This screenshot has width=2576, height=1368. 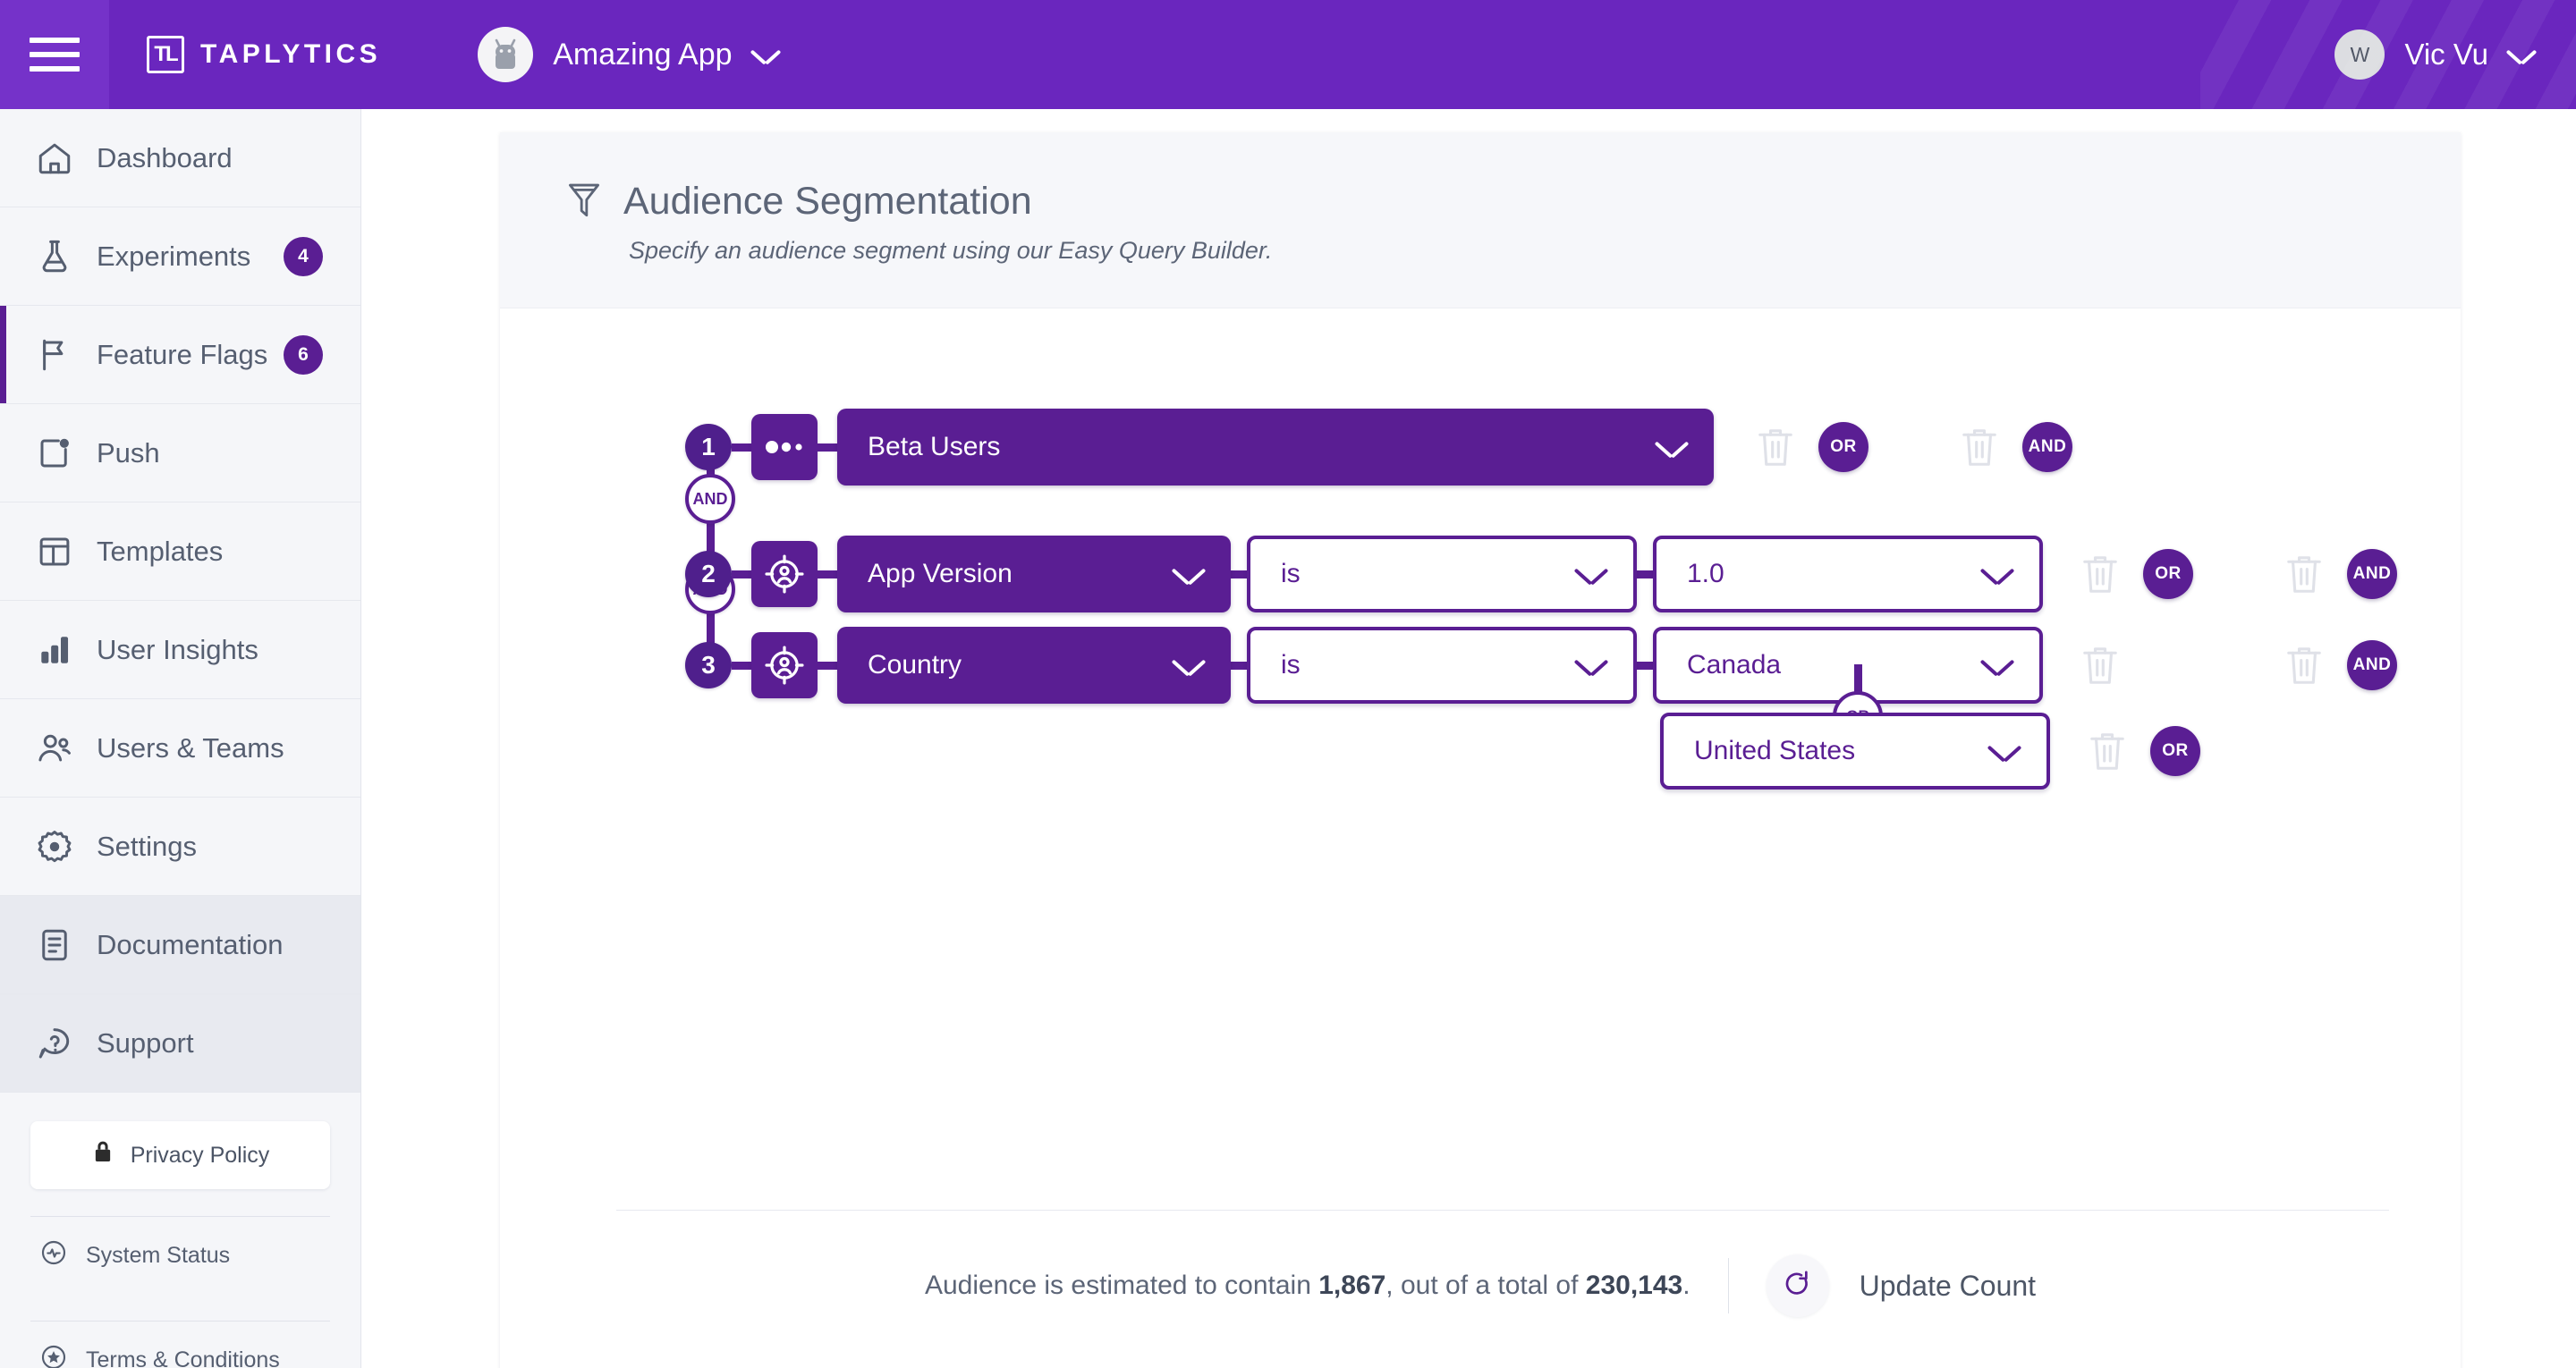 I want to click on value-select: Canada, so click(x=1848, y=666).